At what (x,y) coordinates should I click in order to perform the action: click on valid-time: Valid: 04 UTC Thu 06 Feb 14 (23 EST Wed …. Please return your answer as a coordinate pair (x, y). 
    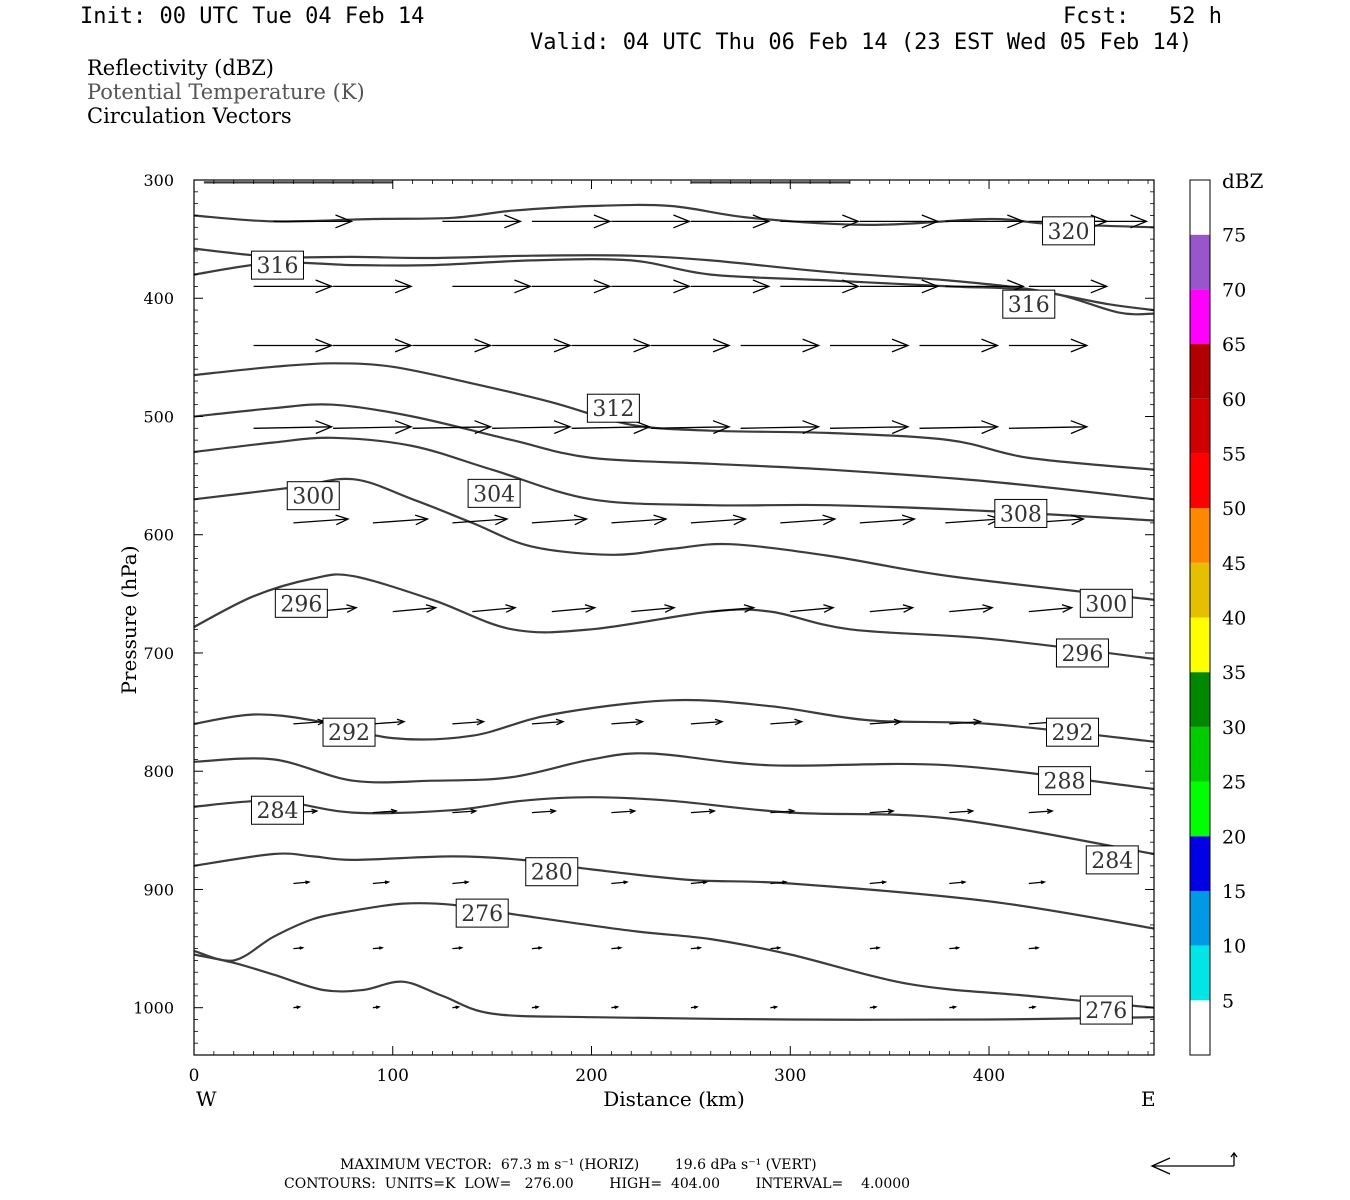
    Looking at the image, I should click on (861, 42).